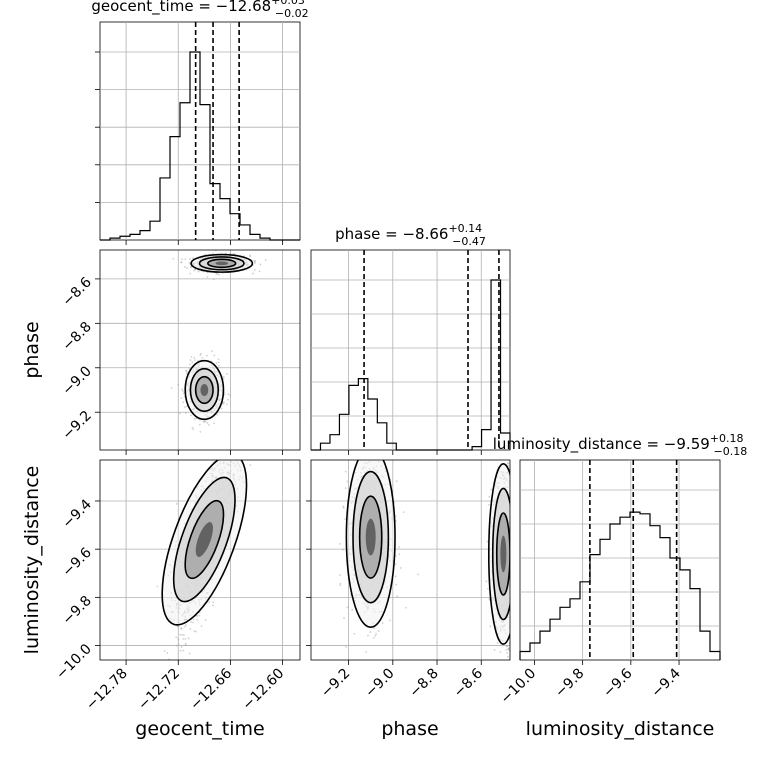 The height and width of the screenshot is (760, 760). I want to click on ytick-label-luminosity_distance: −9.6, so click(76, 562).